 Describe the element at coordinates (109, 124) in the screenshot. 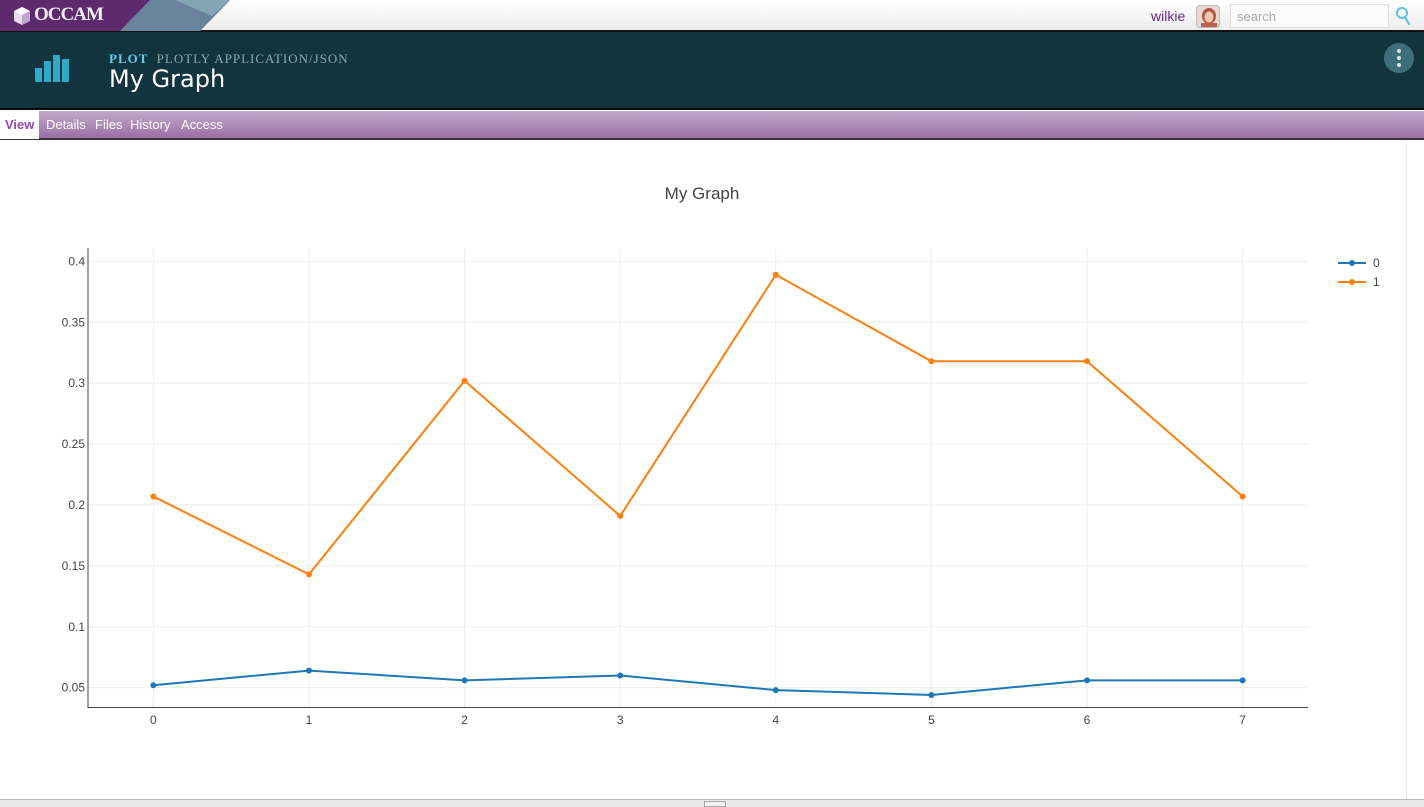

I see `tab-files: Files` at that location.